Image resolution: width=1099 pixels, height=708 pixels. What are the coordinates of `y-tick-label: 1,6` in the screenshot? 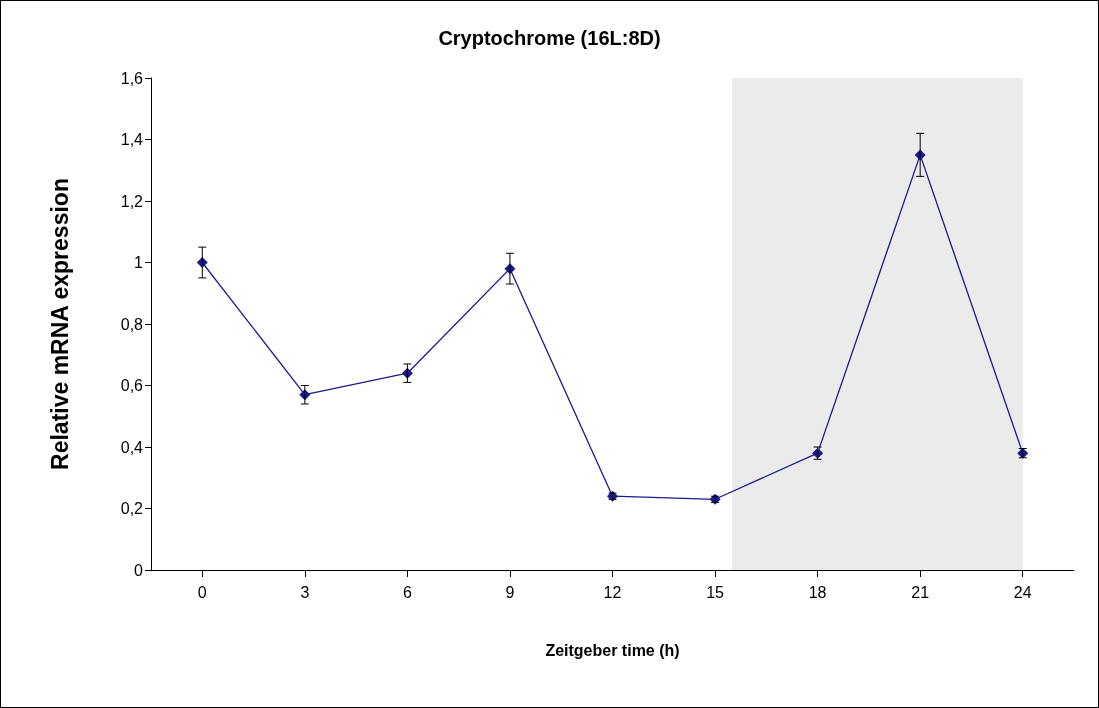 It's located at (132, 78).